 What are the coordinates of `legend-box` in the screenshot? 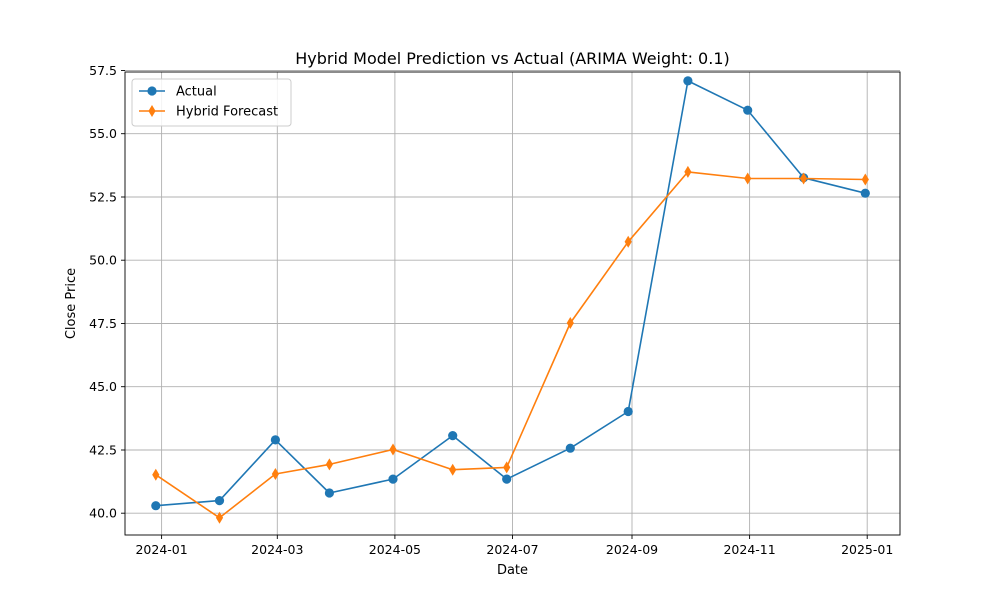 It's located at (211, 102).